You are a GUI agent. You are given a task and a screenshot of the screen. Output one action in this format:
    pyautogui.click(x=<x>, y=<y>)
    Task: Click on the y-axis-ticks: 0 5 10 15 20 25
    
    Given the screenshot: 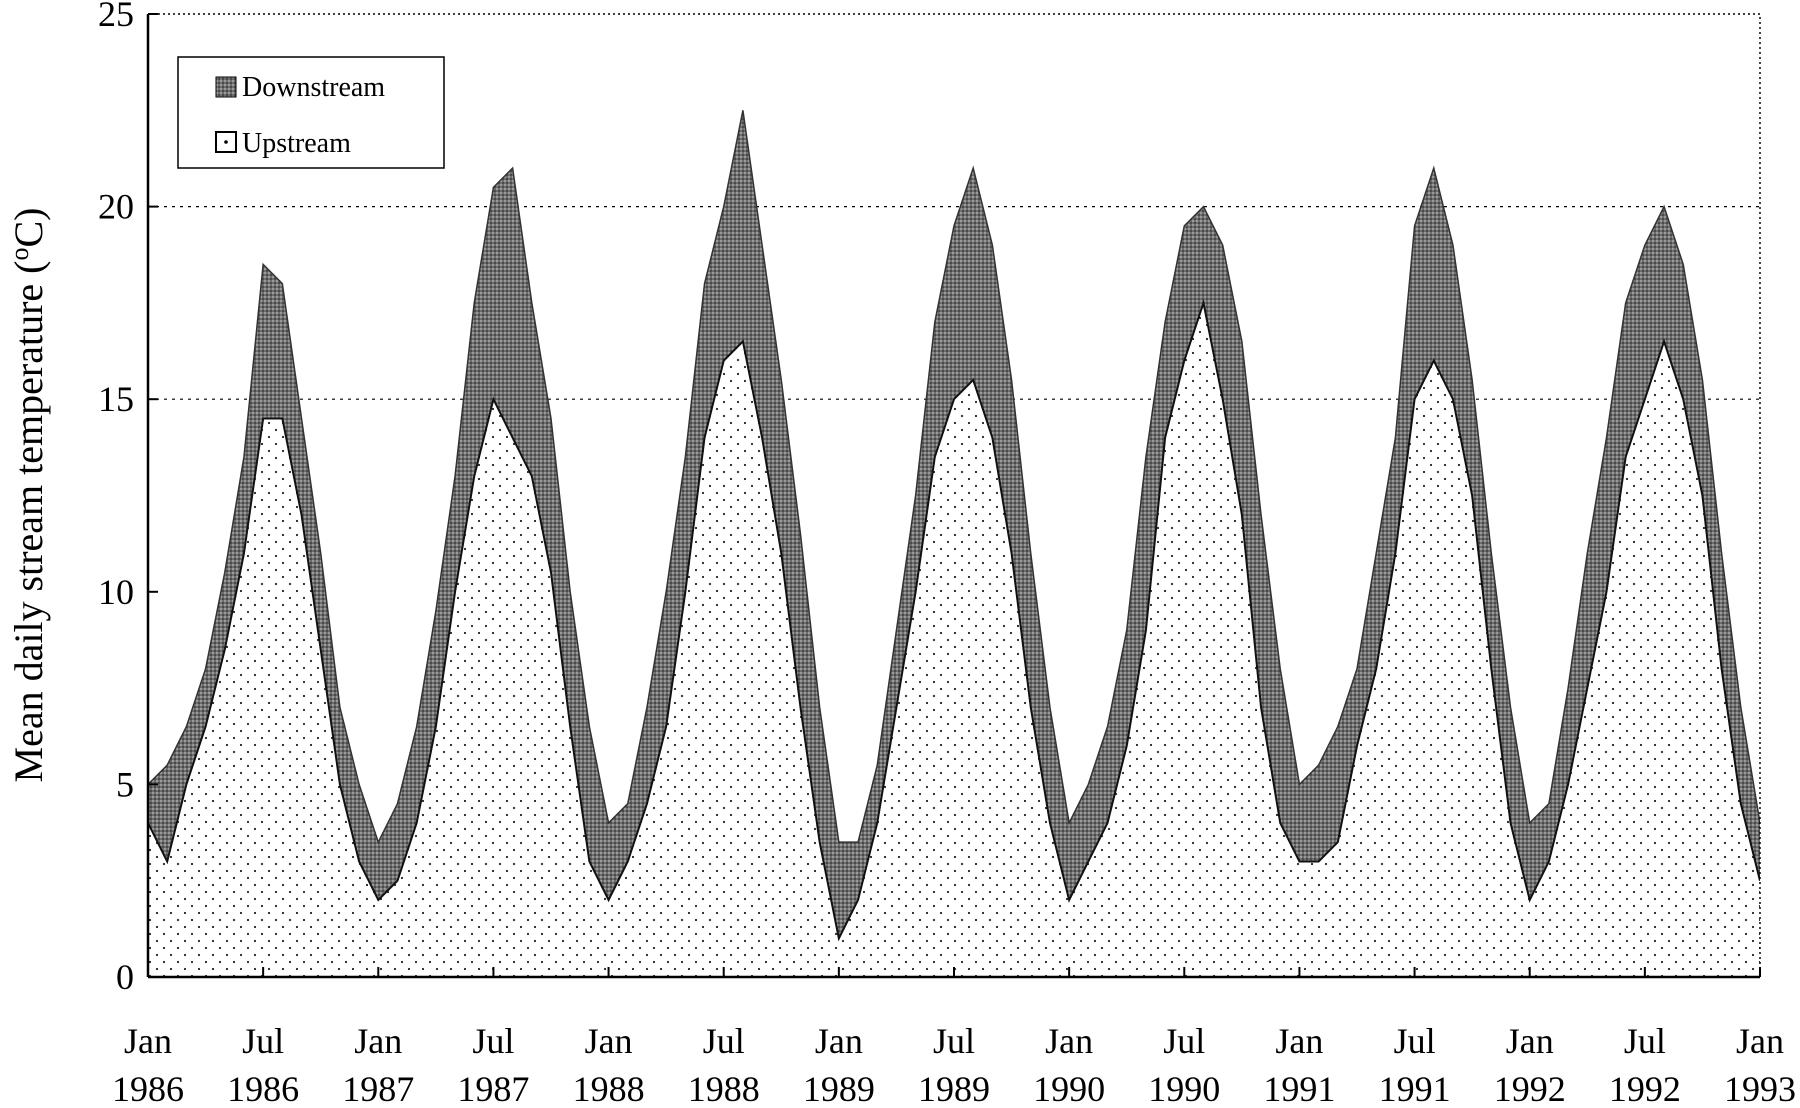 What is the action you would take?
    pyautogui.click(x=128, y=498)
    